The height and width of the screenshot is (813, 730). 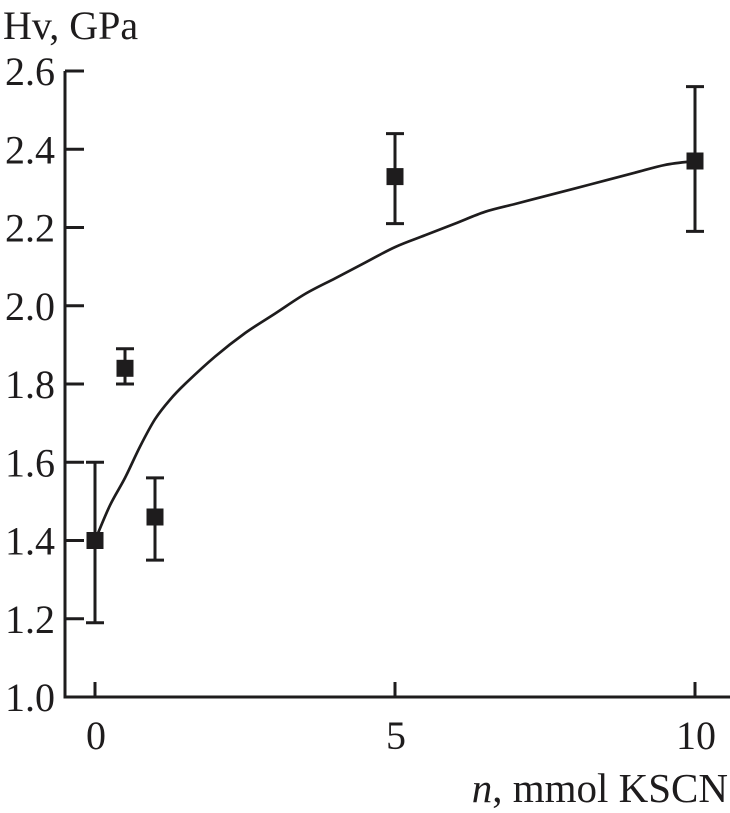 What do you see at coordinates (30, 228) in the screenshot?
I see `y-tick-label: 2.2` at bounding box center [30, 228].